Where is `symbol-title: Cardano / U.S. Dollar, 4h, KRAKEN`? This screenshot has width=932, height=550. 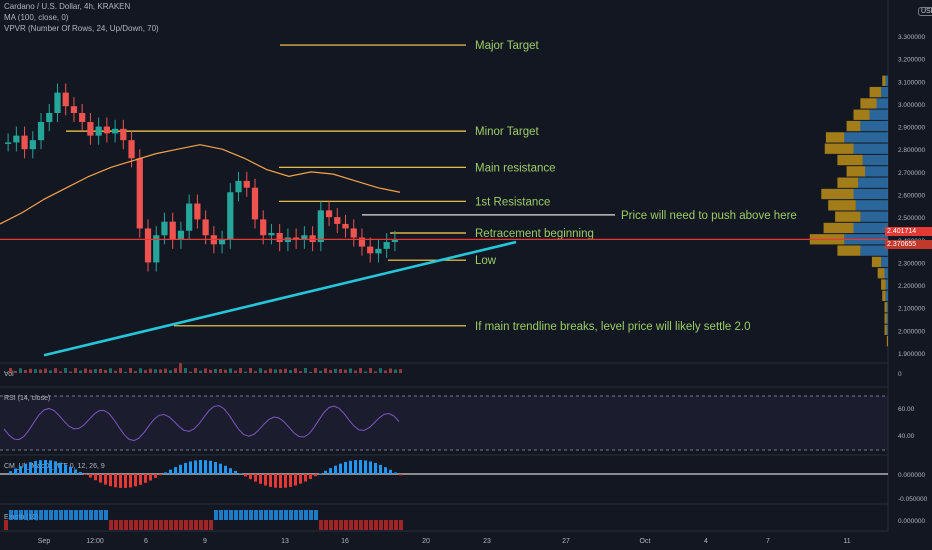 symbol-title: Cardano / U.S. Dollar, 4h, KRAKEN is located at coordinates (67, 6).